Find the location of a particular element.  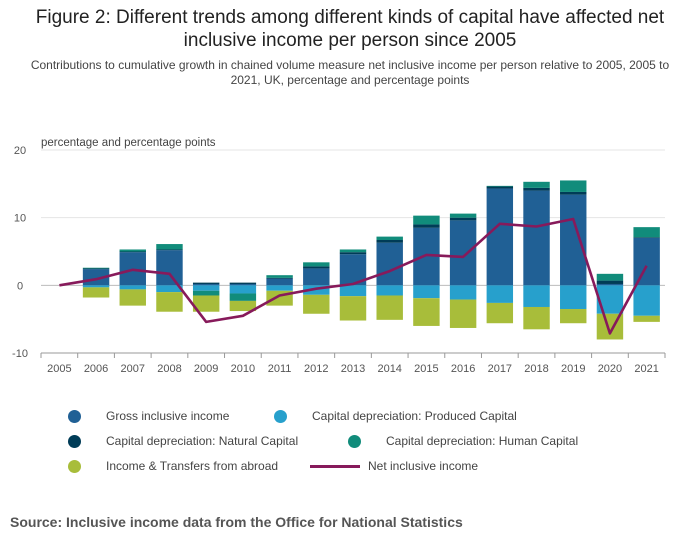

x-tick-label: 2011 is located at coordinates (280, 369).